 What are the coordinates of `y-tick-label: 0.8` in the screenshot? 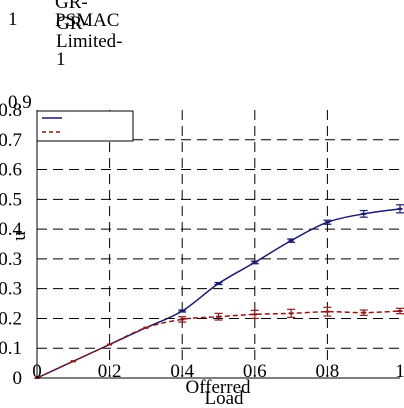 It's located at (11, 110).